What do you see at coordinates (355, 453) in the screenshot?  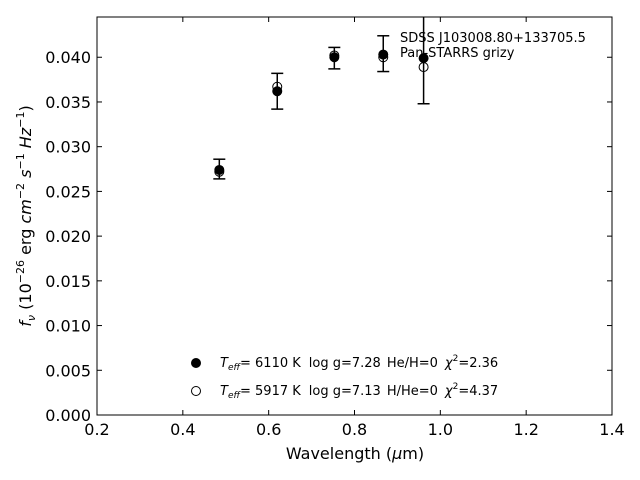 I see `x-axis-title: Wavelength (μm)` at bounding box center [355, 453].